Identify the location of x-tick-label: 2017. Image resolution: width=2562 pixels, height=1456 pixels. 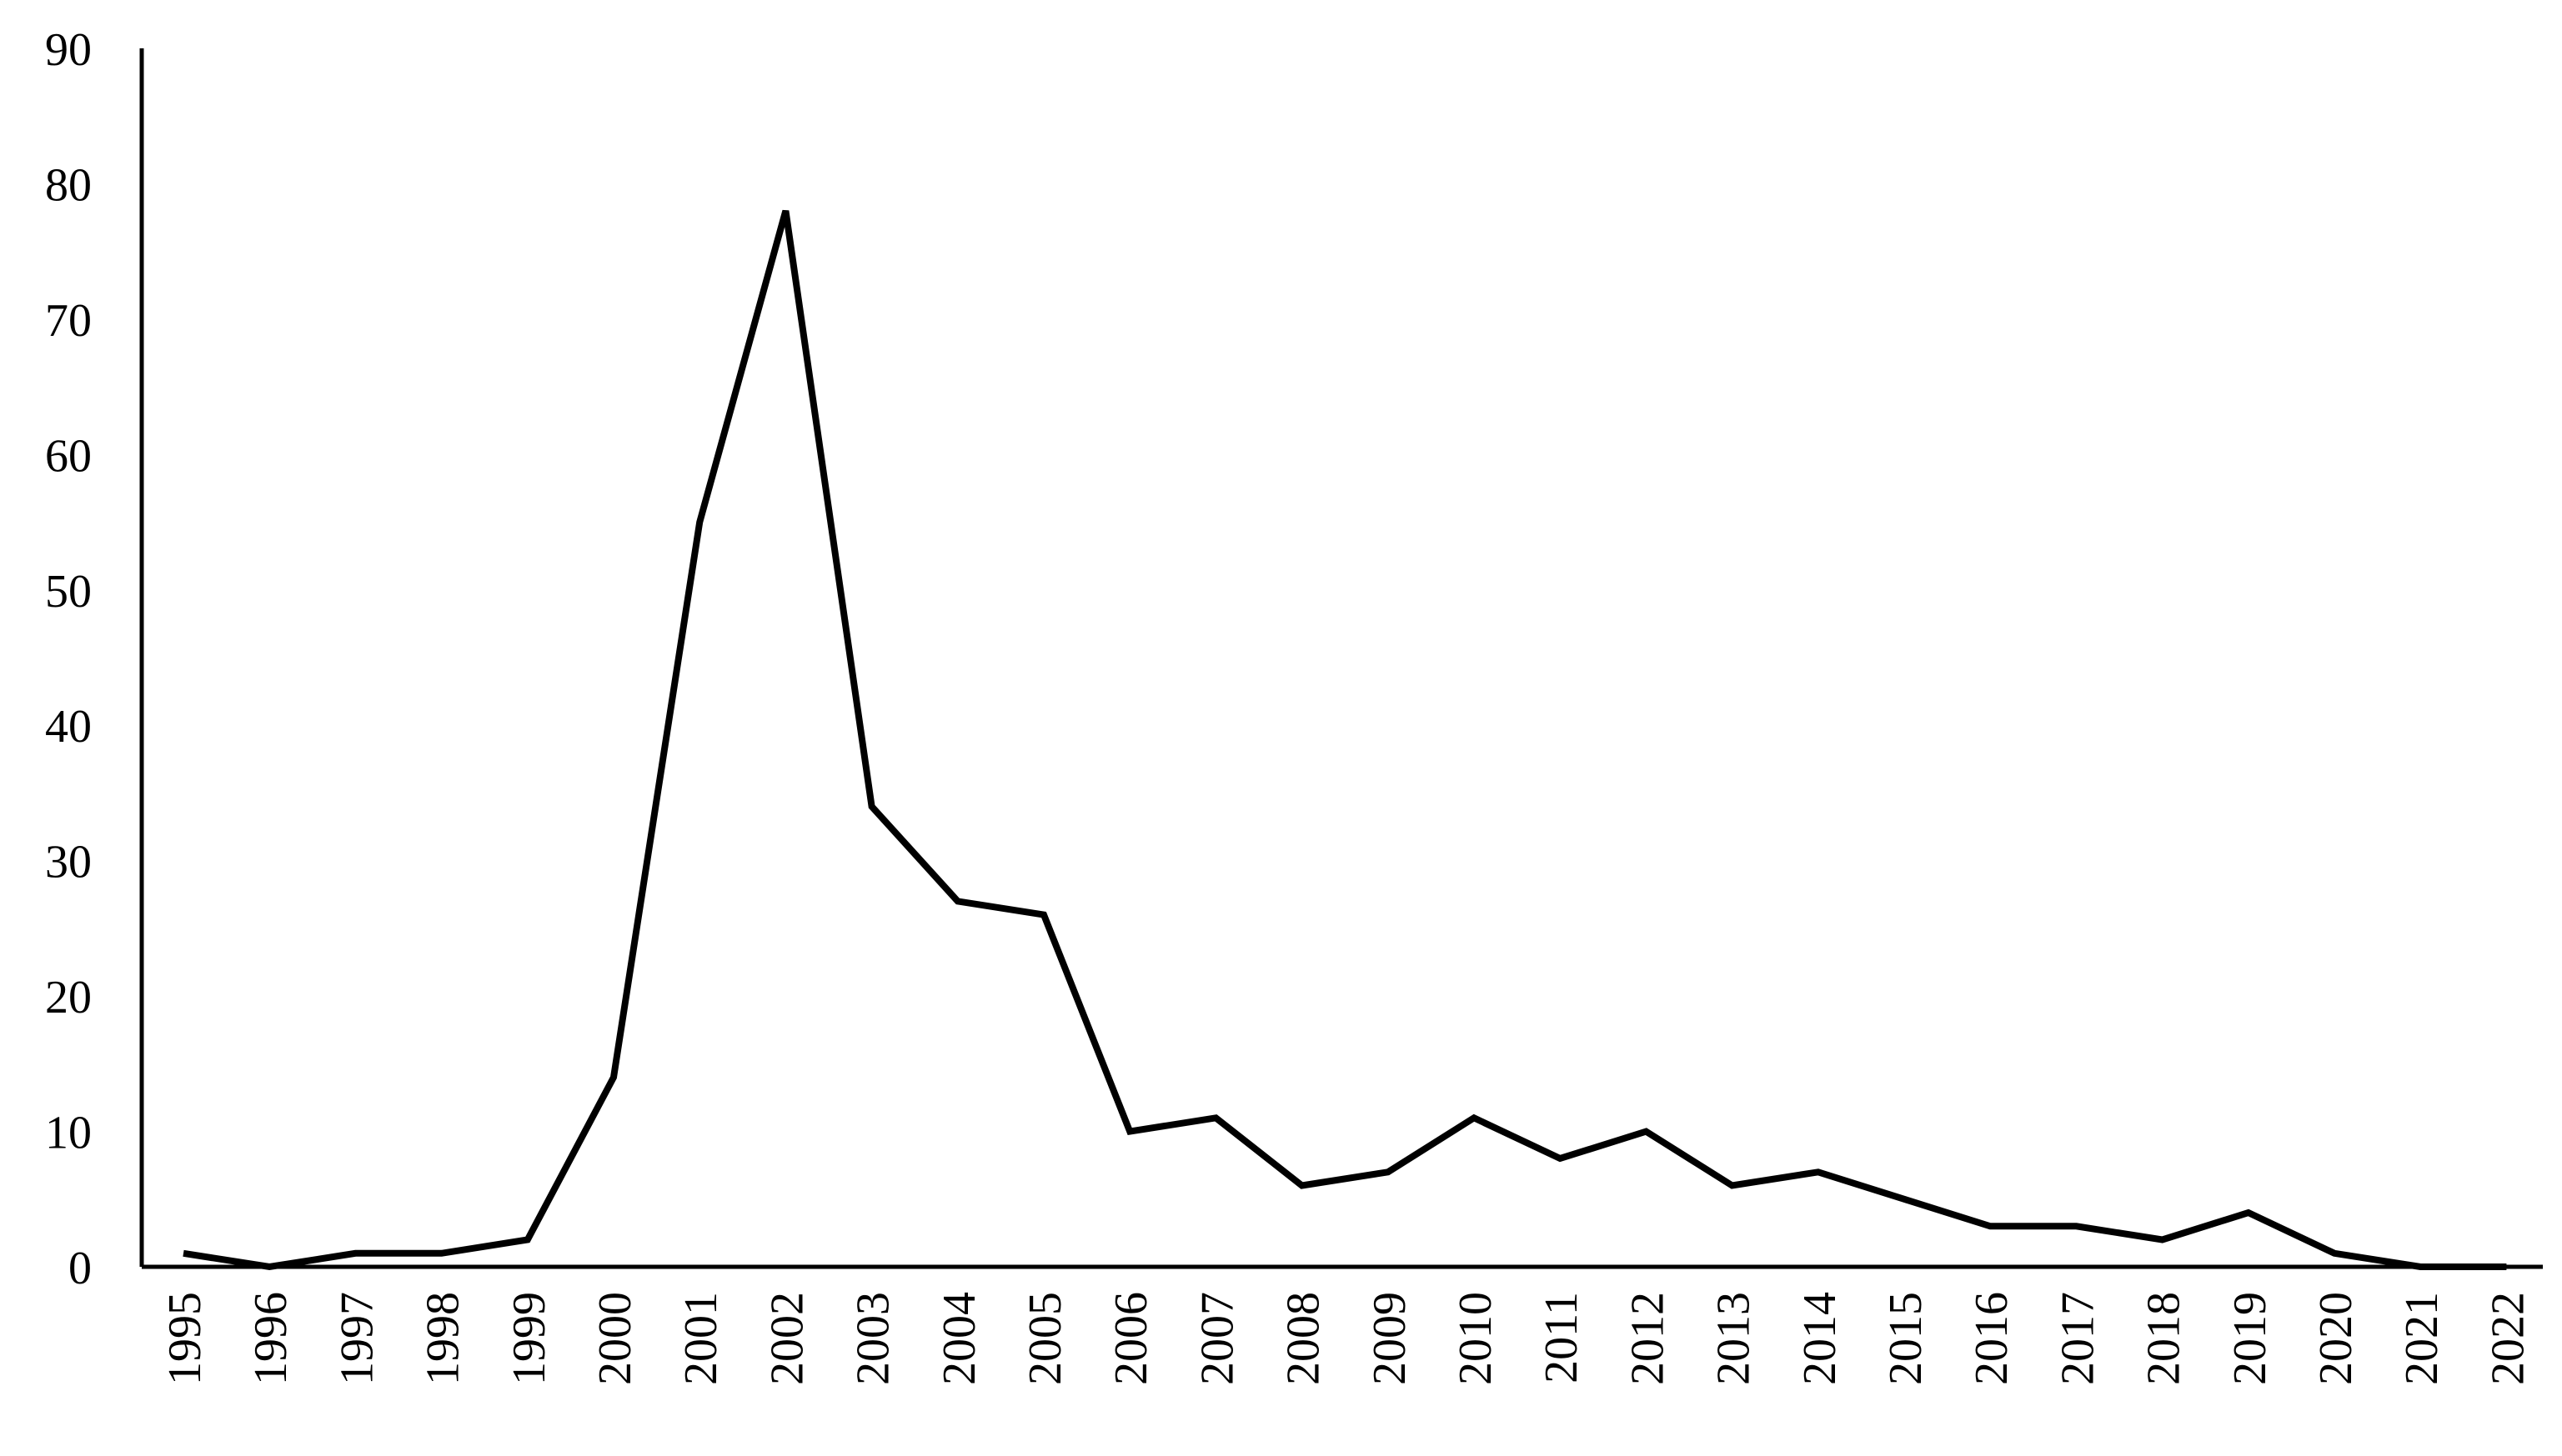
(2077, 1338).